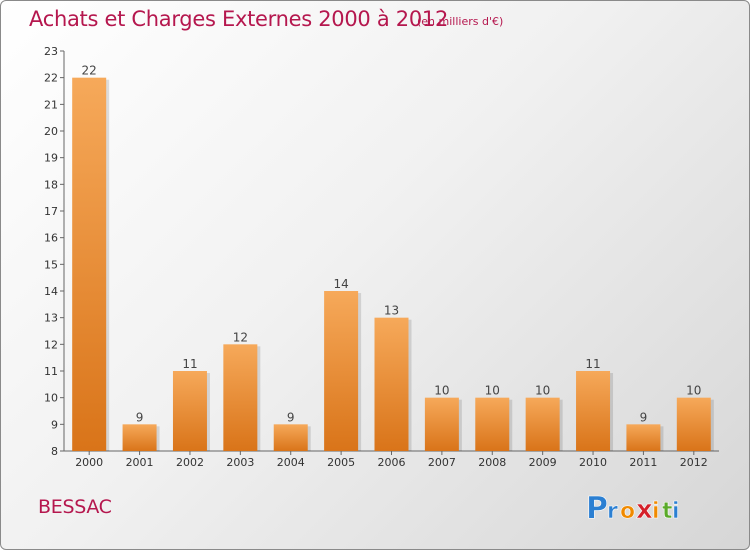 The height and width of the screenshot is (550, 750). What do you see at coordinates (89, 264) in the screenshot?
I see `bar-2000` at bounding box center [89, 264].